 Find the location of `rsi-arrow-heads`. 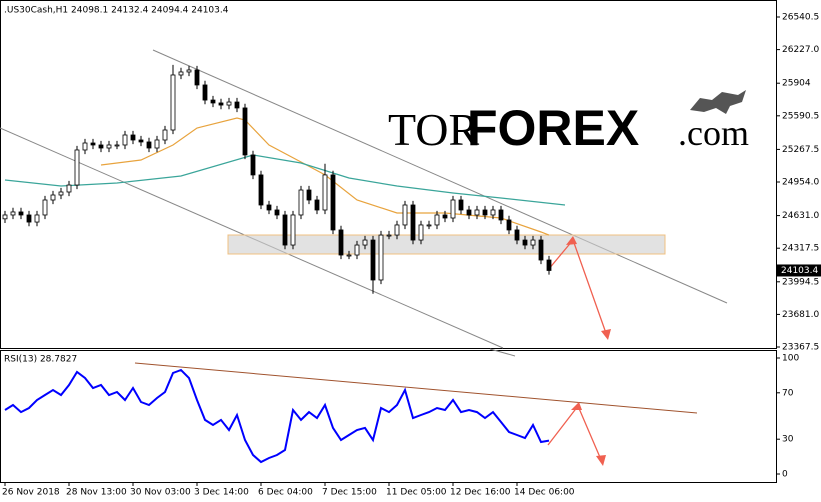

rsi-arrow-heads is located at coordinates (588, 434).